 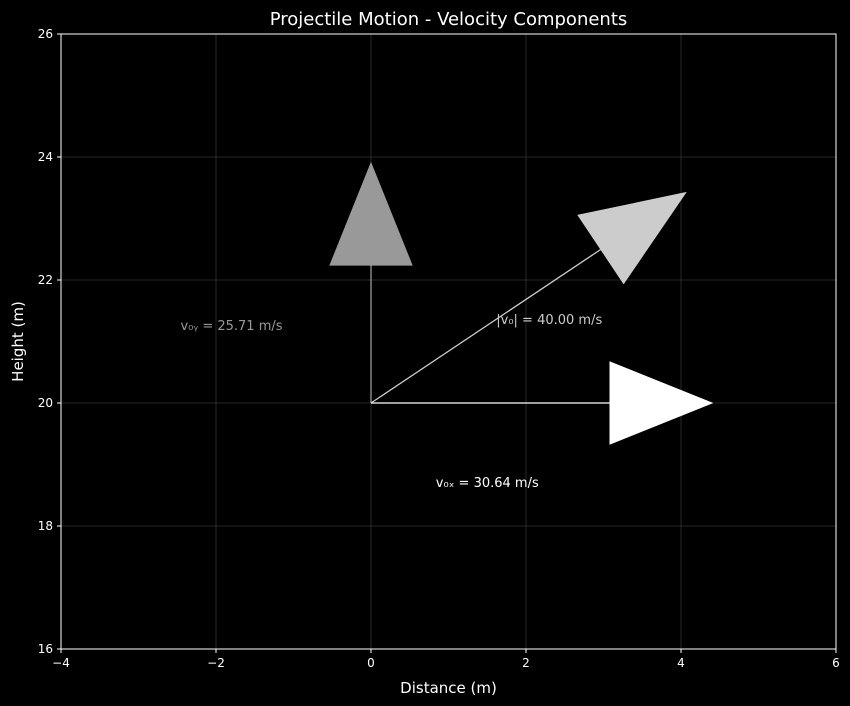 I want to click on y-tick-label: 26, so click(x=45, y=34).